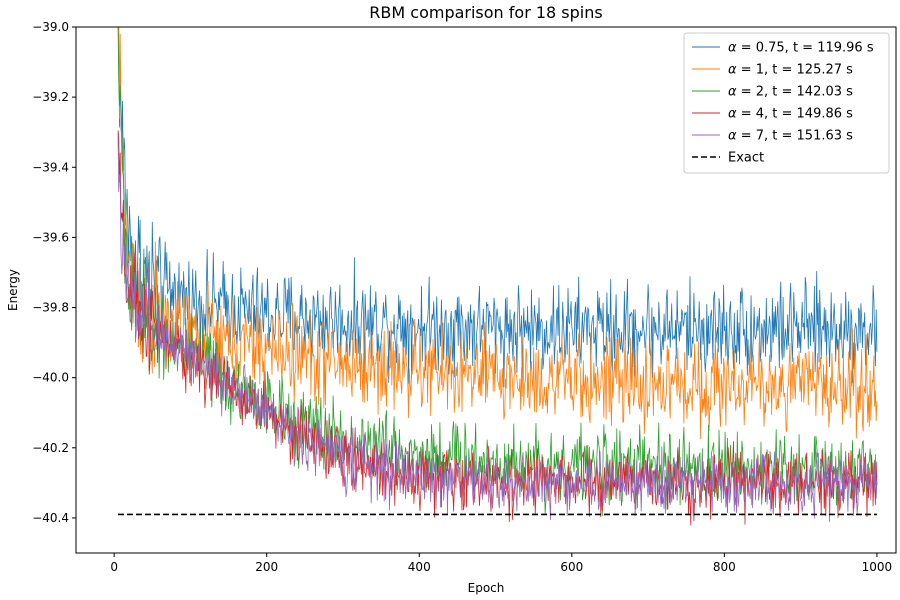 The height and width of the screenshot is (600, 900). What do you see at coordinates (419, 567) in the screenshot?
I see `x-tick-label: 400` at bounding box center [419, 567].